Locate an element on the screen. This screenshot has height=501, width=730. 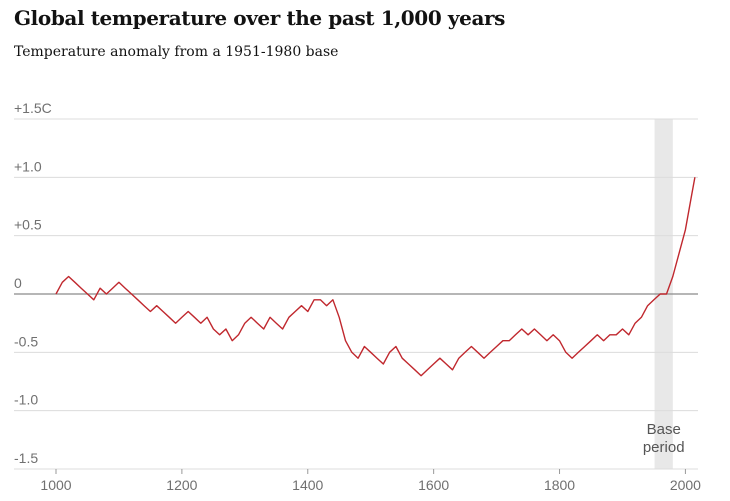
x-tick-label: 1800 is located at coordinates (559, 485).